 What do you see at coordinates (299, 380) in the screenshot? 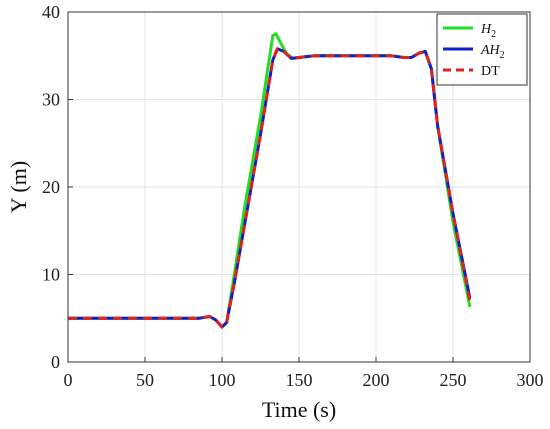
I see `x-tick-label: 150` at bounding box center [299, 380].